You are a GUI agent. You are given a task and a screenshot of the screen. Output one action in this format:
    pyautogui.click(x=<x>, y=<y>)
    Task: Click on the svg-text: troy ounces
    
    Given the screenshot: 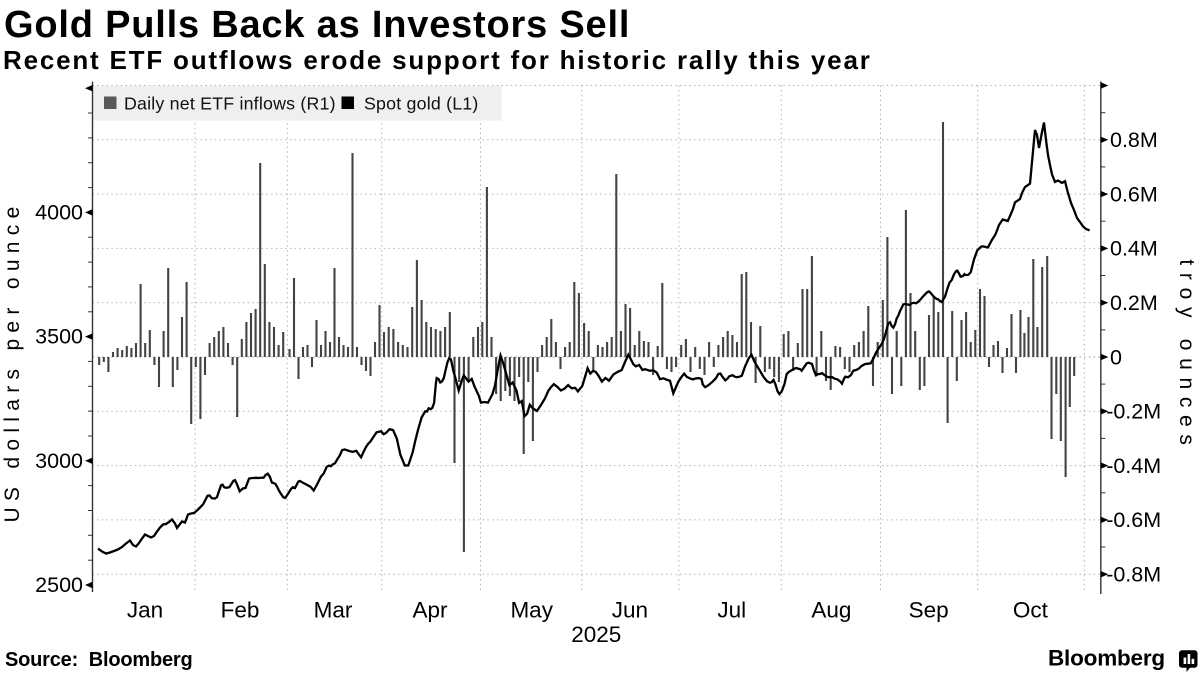 What is the action you would take?
    pyautogui.click(x=1186, y=355)
    